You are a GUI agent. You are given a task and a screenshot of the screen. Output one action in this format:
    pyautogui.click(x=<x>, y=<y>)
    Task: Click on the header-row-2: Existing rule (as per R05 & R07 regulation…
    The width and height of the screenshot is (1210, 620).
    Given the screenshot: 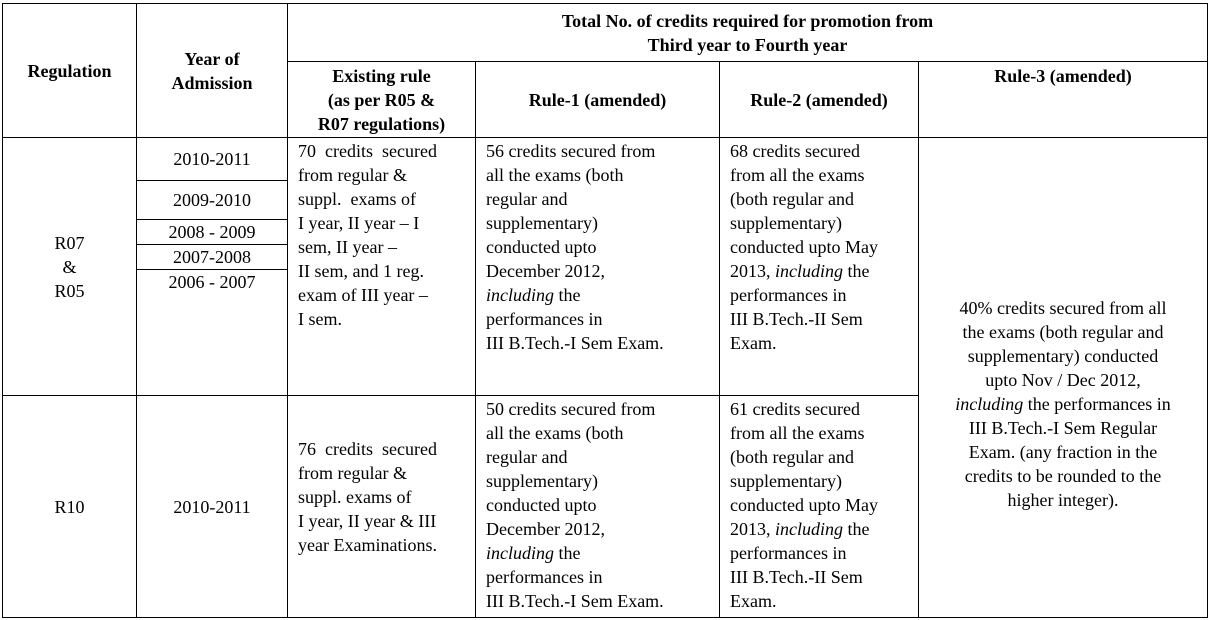 What is the action you would take?
    pyautogui.click(x=605, y=99)
    